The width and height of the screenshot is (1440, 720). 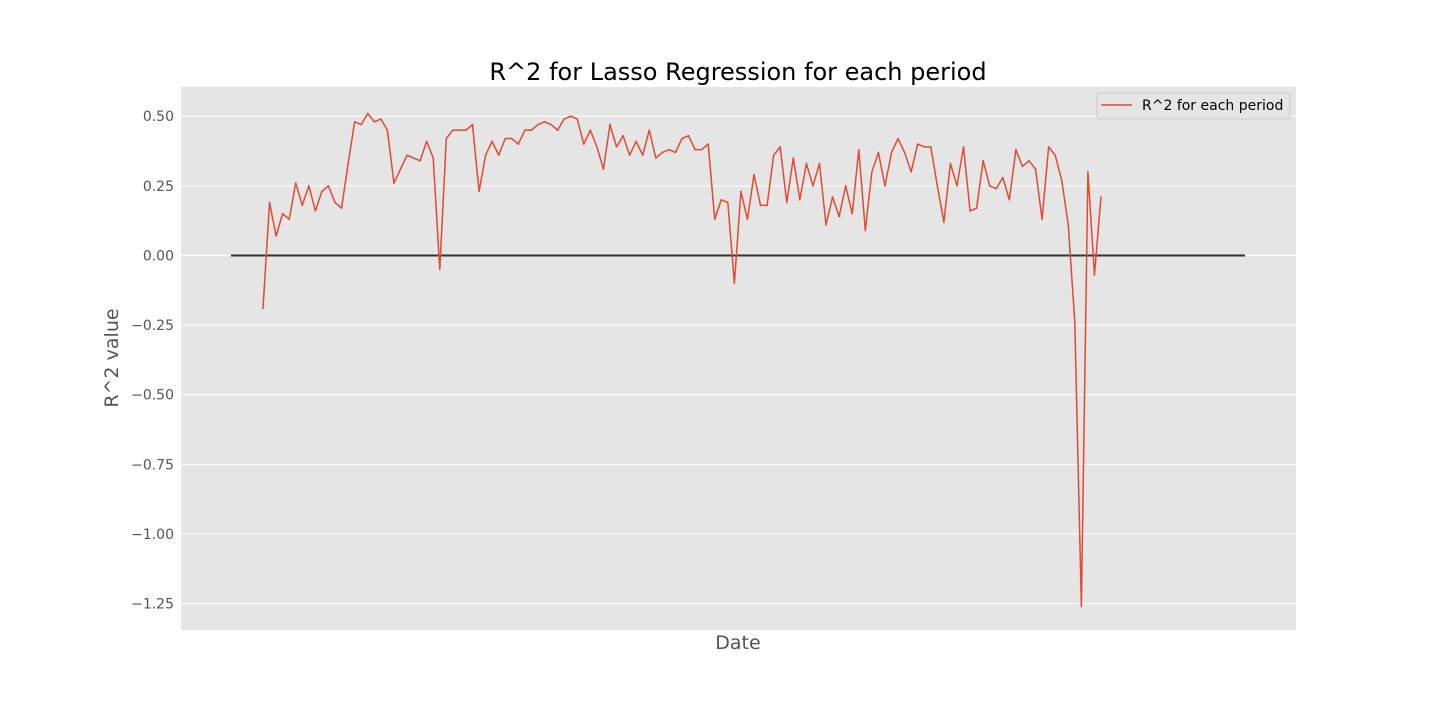 What do you see at coordinates (152, 326) in the screenshot?
I see `y-tick-label: −0.25` at bounding box center [152, 326].